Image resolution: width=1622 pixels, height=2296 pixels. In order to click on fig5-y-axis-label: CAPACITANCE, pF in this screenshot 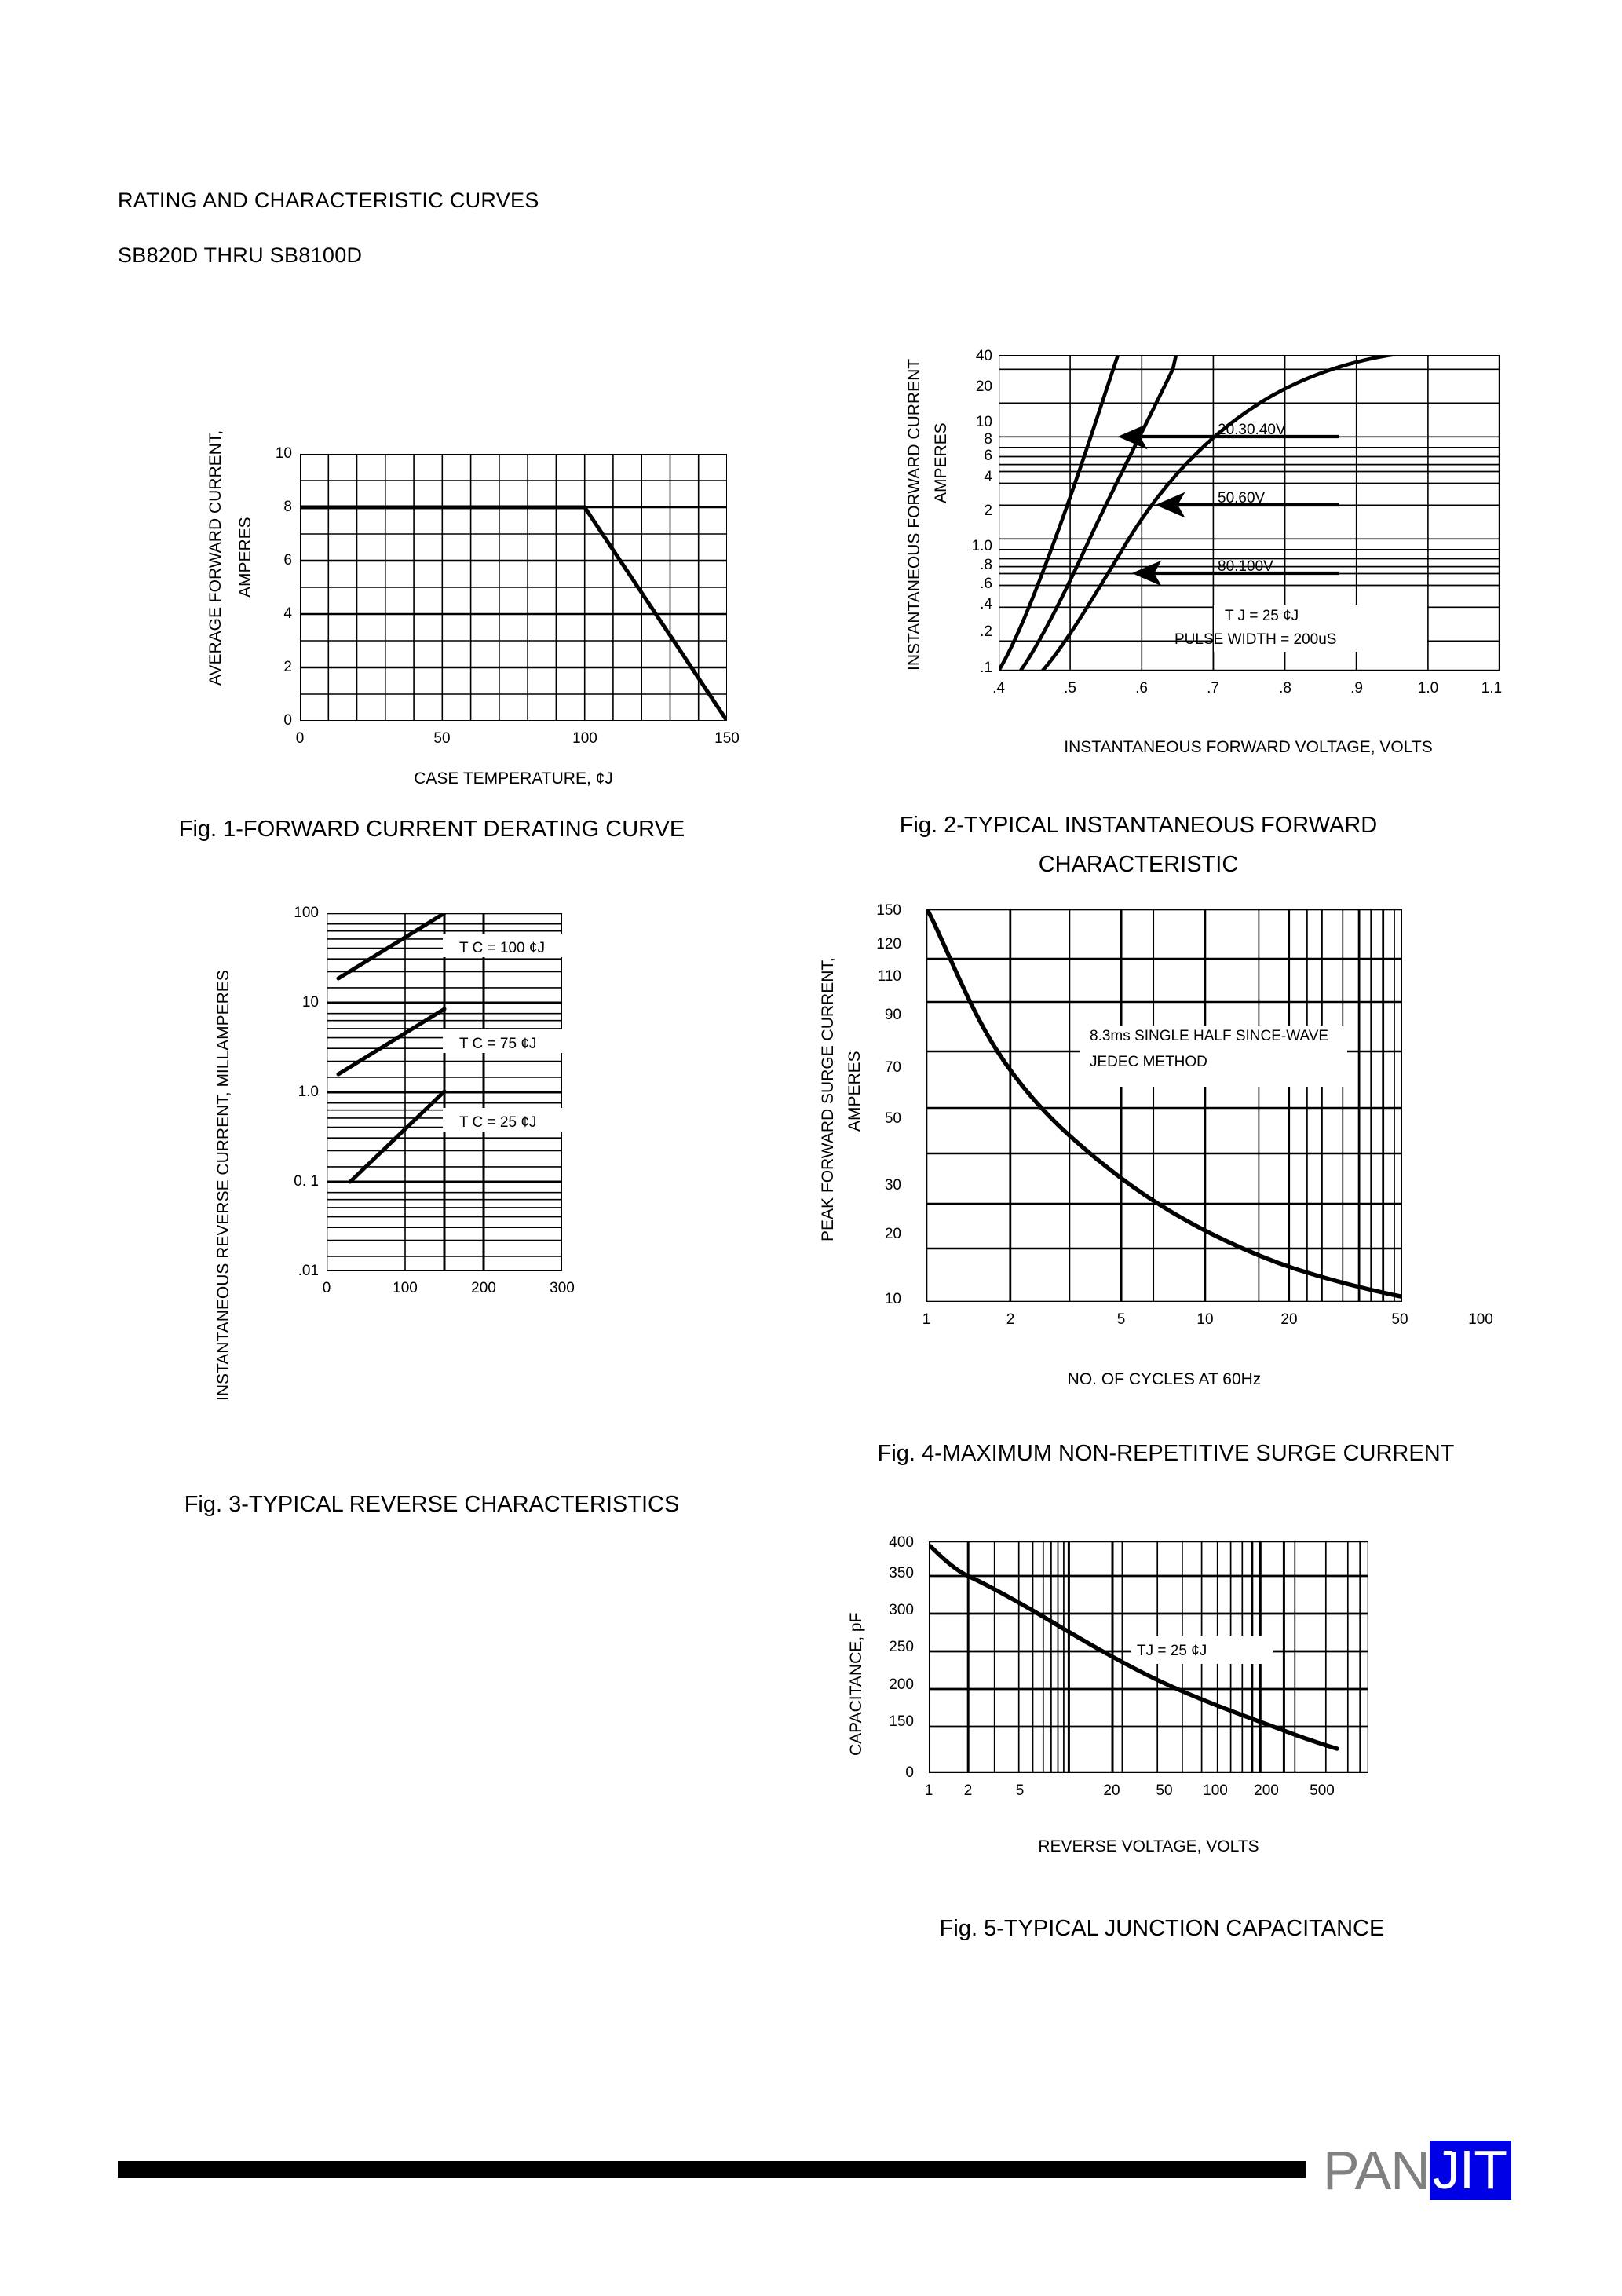, I will do `click(856, 1685)`.